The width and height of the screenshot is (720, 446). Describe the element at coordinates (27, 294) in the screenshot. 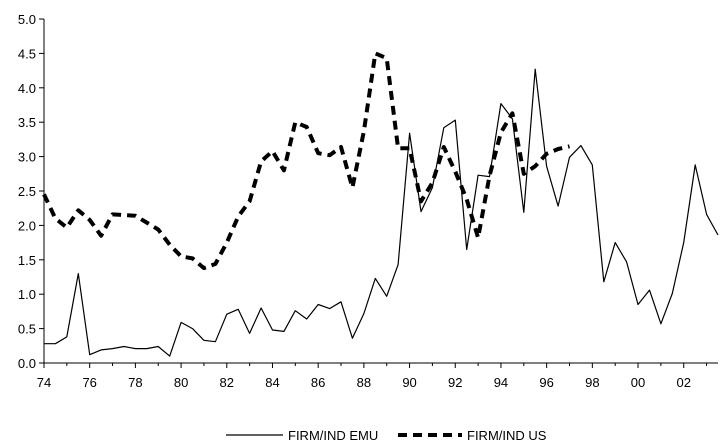

I see `y-tick-label: 1.0` at that location.